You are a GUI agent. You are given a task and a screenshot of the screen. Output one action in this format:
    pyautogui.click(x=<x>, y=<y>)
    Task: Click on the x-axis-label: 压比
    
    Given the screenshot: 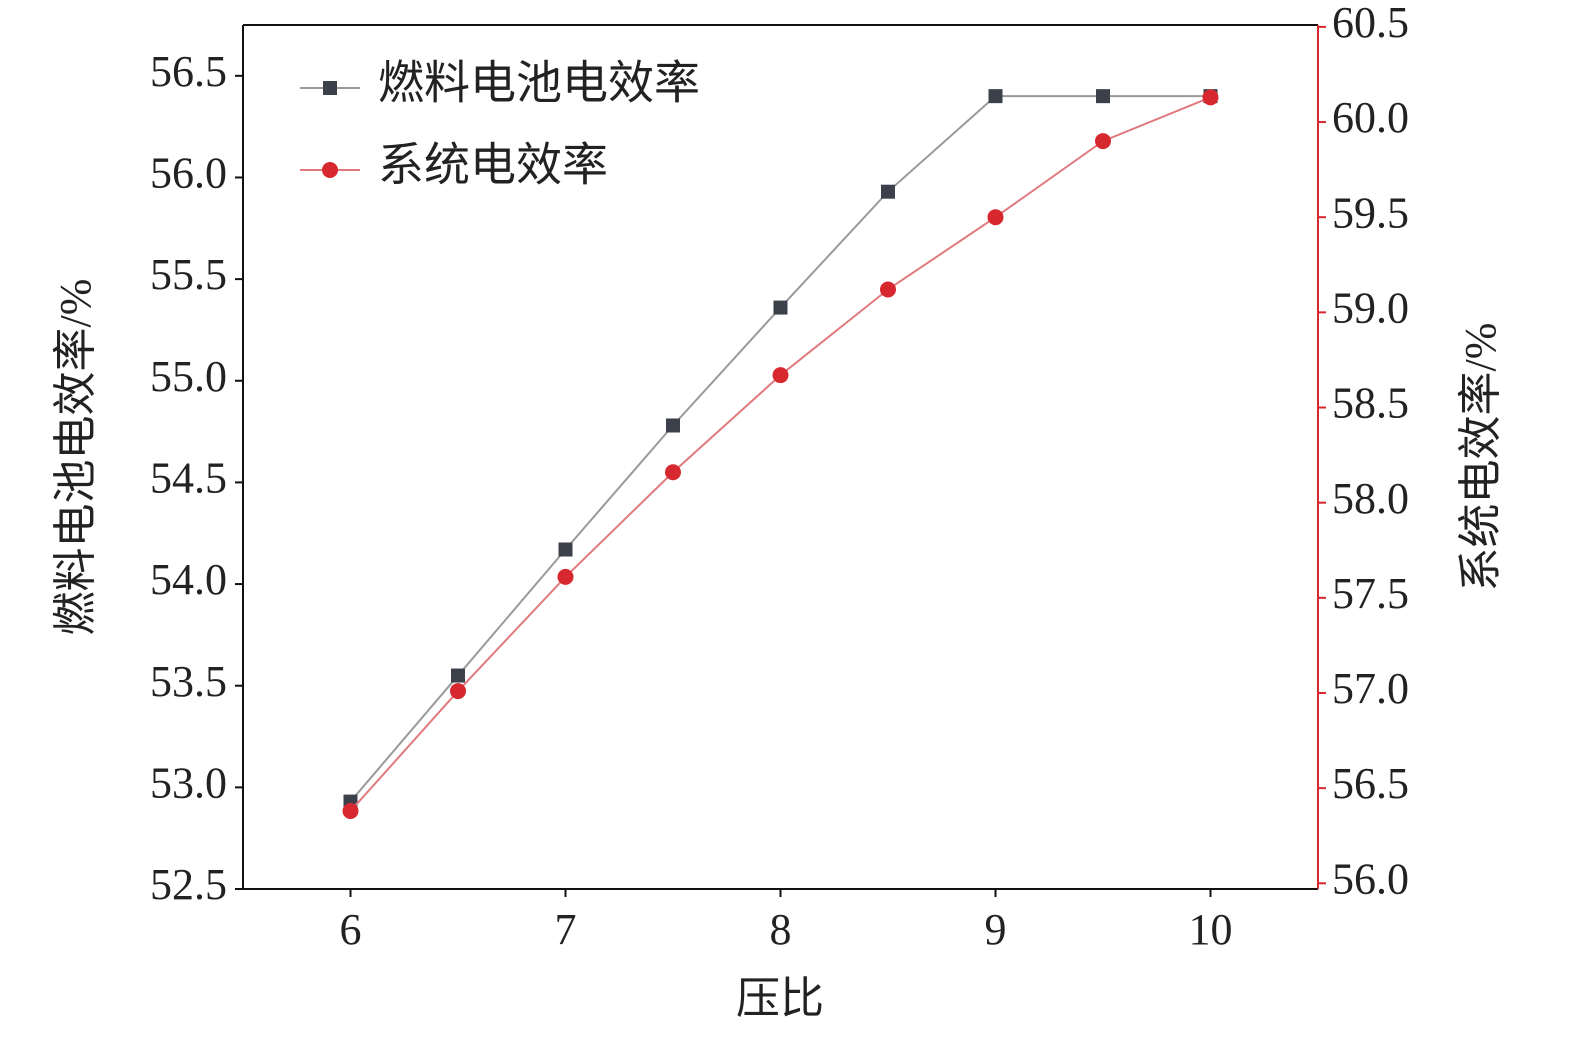 What is the action you would take?
    pyautogui.click(x=780, y=998)
    